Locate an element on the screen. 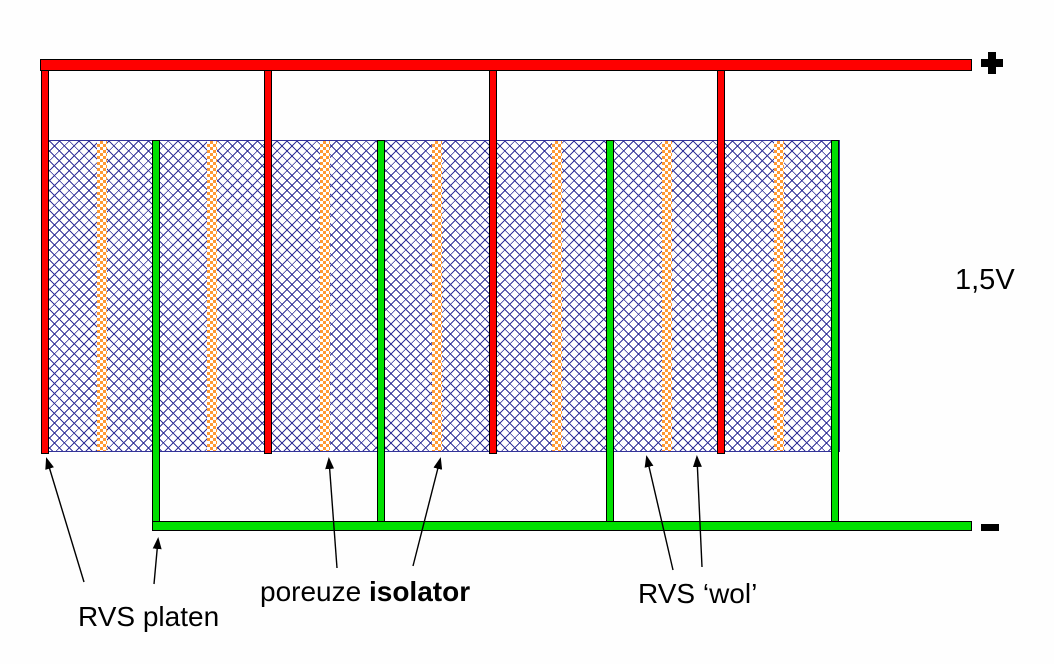 This screenshot has height=664, width=1054. plus-symbol-vertical-bar is located at coordinates (992, 63).